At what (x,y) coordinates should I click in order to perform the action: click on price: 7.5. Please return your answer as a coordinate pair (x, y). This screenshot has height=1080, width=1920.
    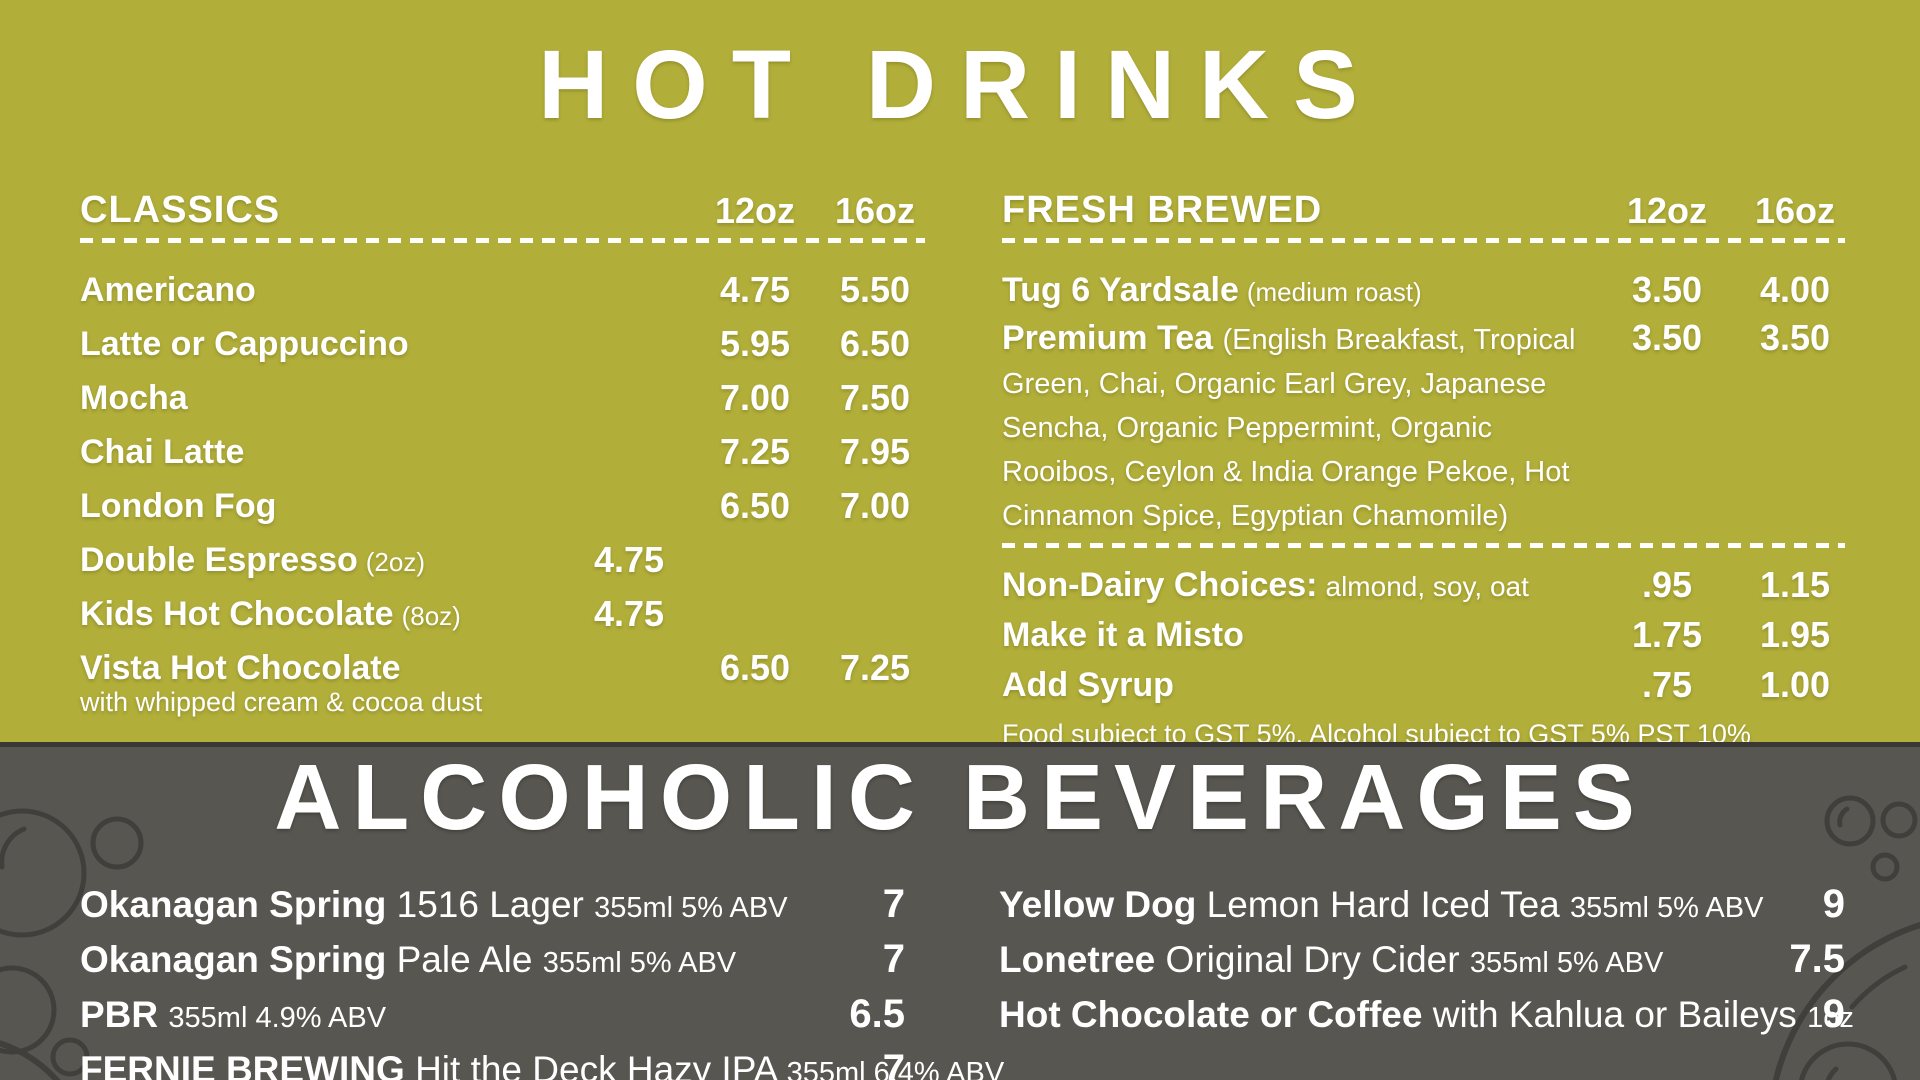
    Looking at the image, I should click on (1817, 959).